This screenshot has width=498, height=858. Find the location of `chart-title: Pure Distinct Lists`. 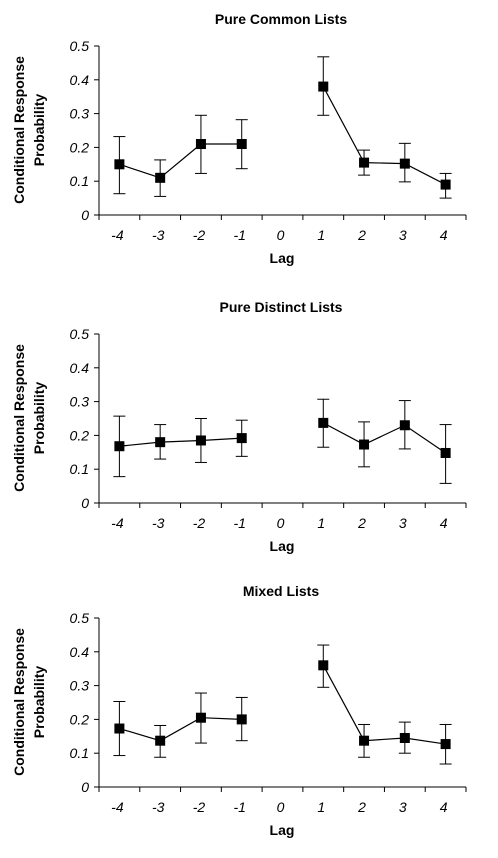

chart-title: Pure Distinct Lists is located at coordinates (281, 307).